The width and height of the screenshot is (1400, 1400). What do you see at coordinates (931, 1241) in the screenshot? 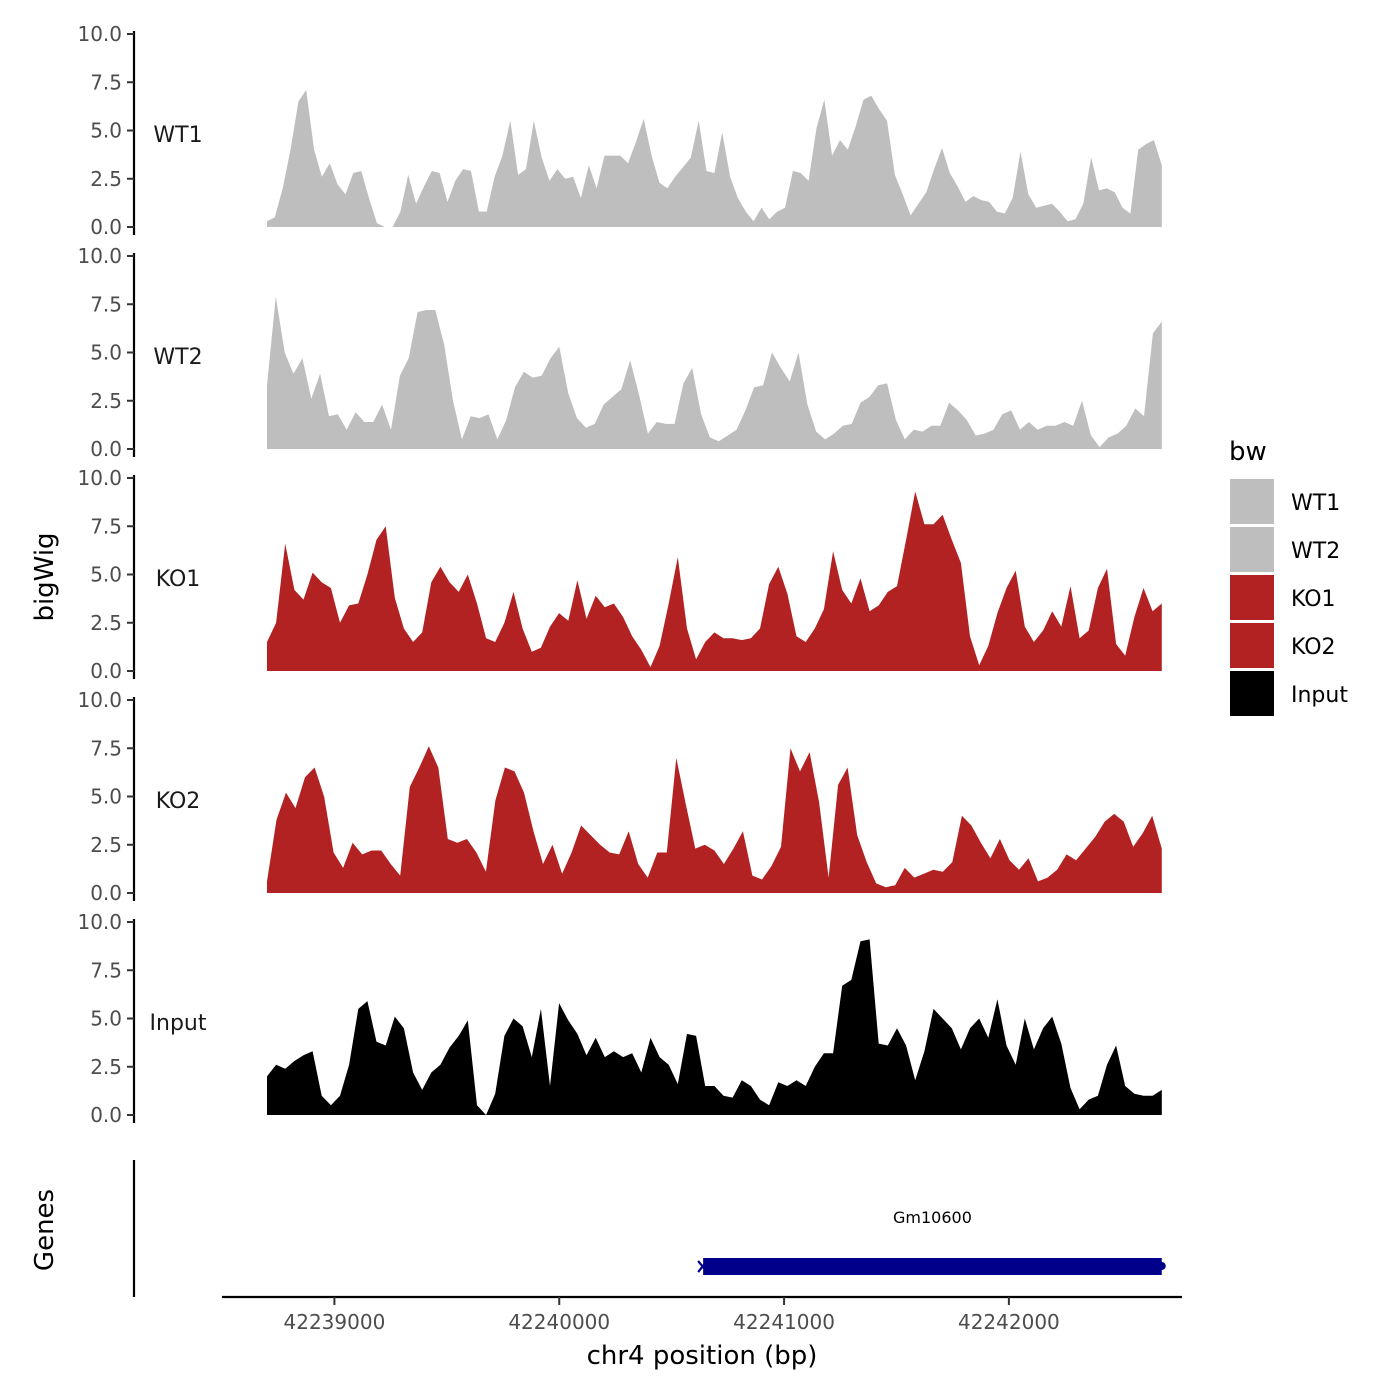
I see `gene-gm10600: Gm10600` at bounding box center [931, 1241].